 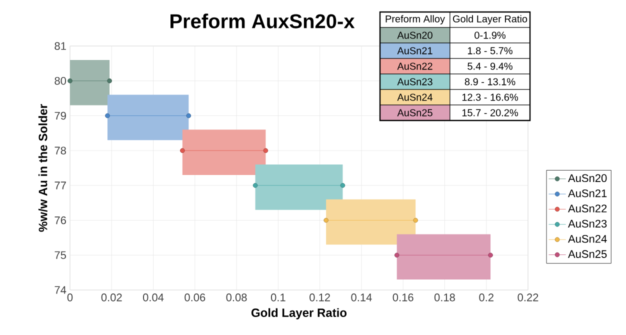 I want to click on y-tick-label: 77, so click(x=60, y=186).